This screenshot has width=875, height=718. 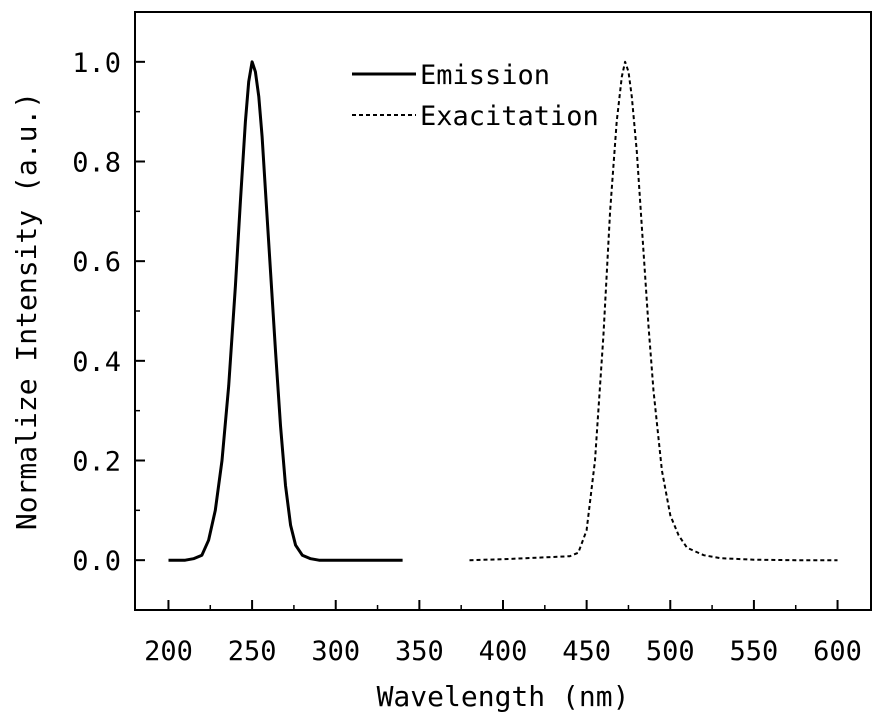 I want to click on x-tick-label: 600, so click(x=837, y=651).